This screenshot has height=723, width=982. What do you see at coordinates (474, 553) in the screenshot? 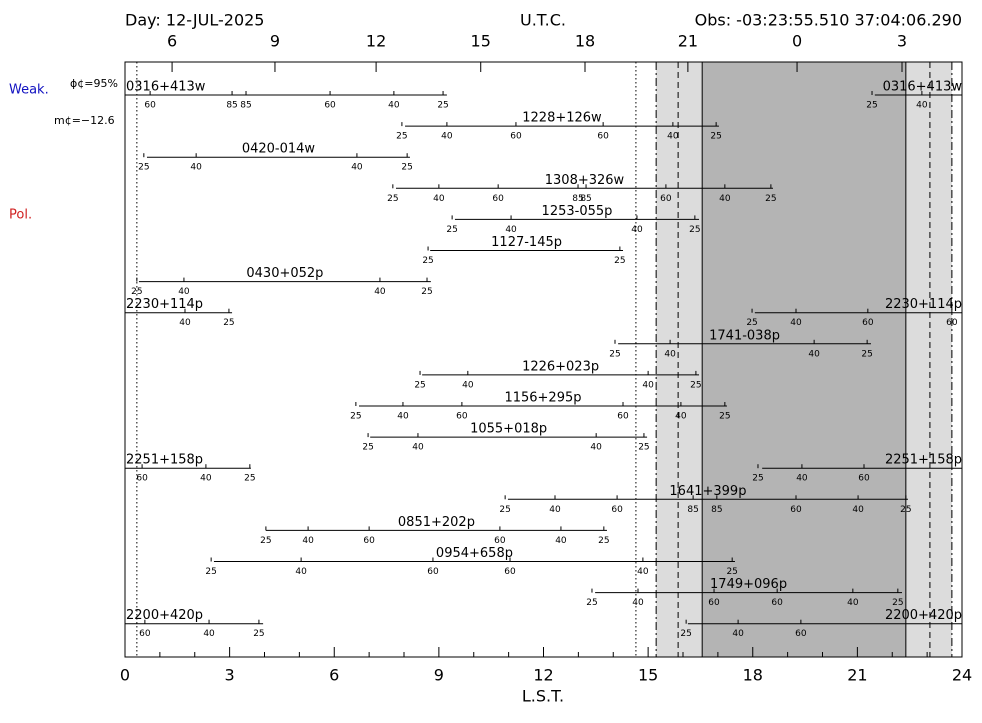
I see `source-name: 0954+658p` at bounding box center [474, 553].